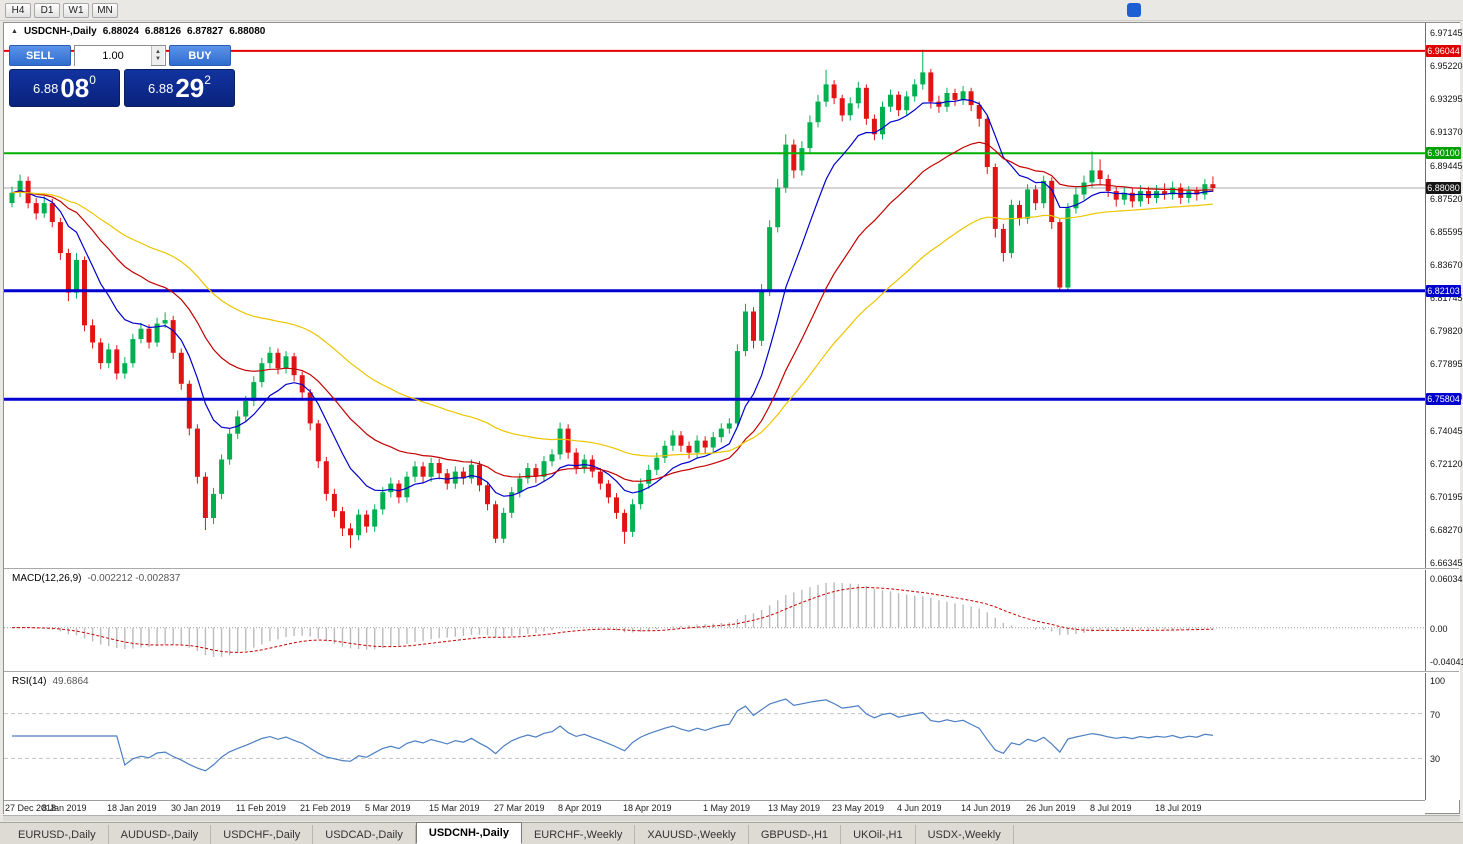  What do you see at coordinates (1446, 265) in the screenshot?
I see `price-tick-label: 6.83670` at bounding box center [1446, 265].